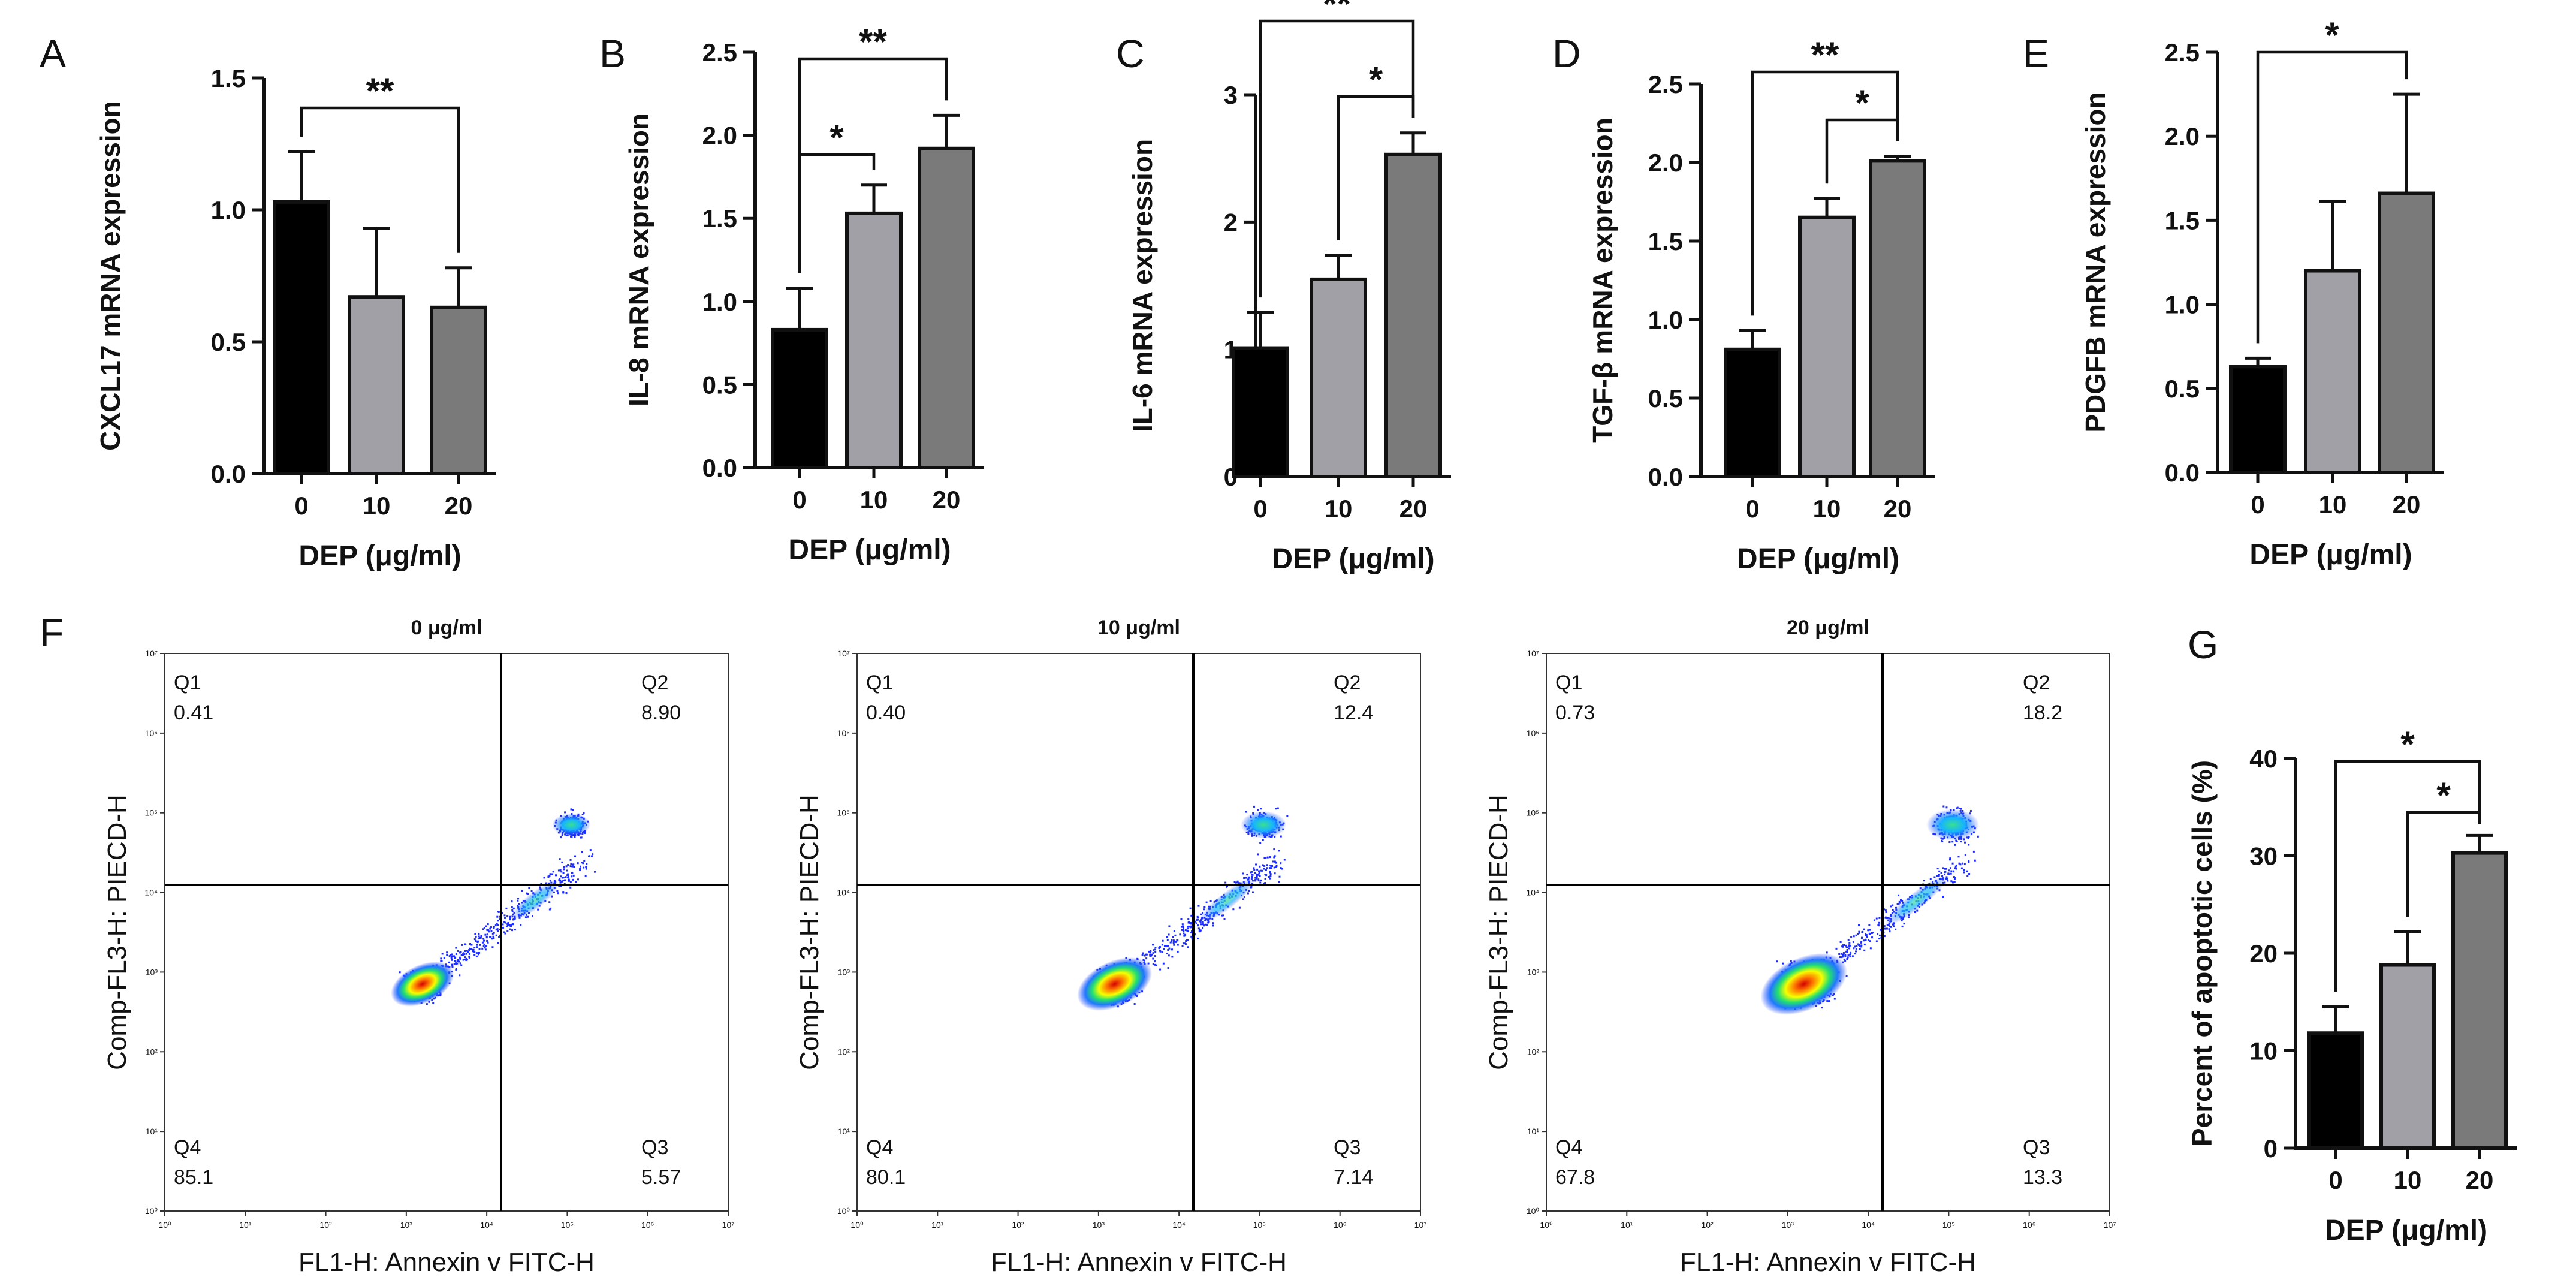 The image size is (2576, 1286). Describe the element at coordinates (1347, 1147) in the screenshot. I see `quadrant-name-q3: Q3` at that location.